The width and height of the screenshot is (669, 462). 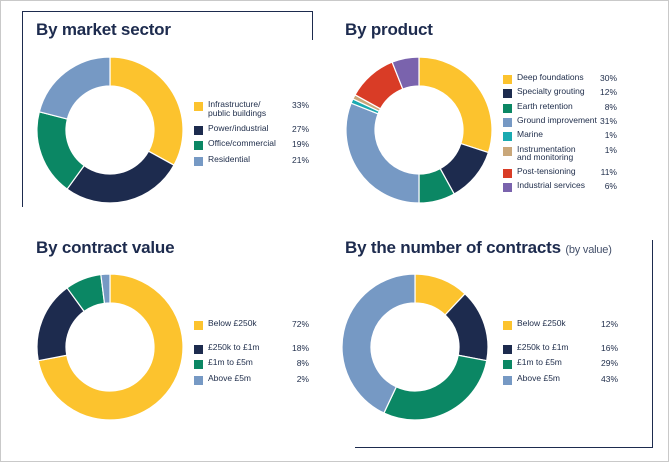 What do you see at coordinates (389, 29) in the screenshot?
I see `chart-title: By product` at bounding box center [389, 29].